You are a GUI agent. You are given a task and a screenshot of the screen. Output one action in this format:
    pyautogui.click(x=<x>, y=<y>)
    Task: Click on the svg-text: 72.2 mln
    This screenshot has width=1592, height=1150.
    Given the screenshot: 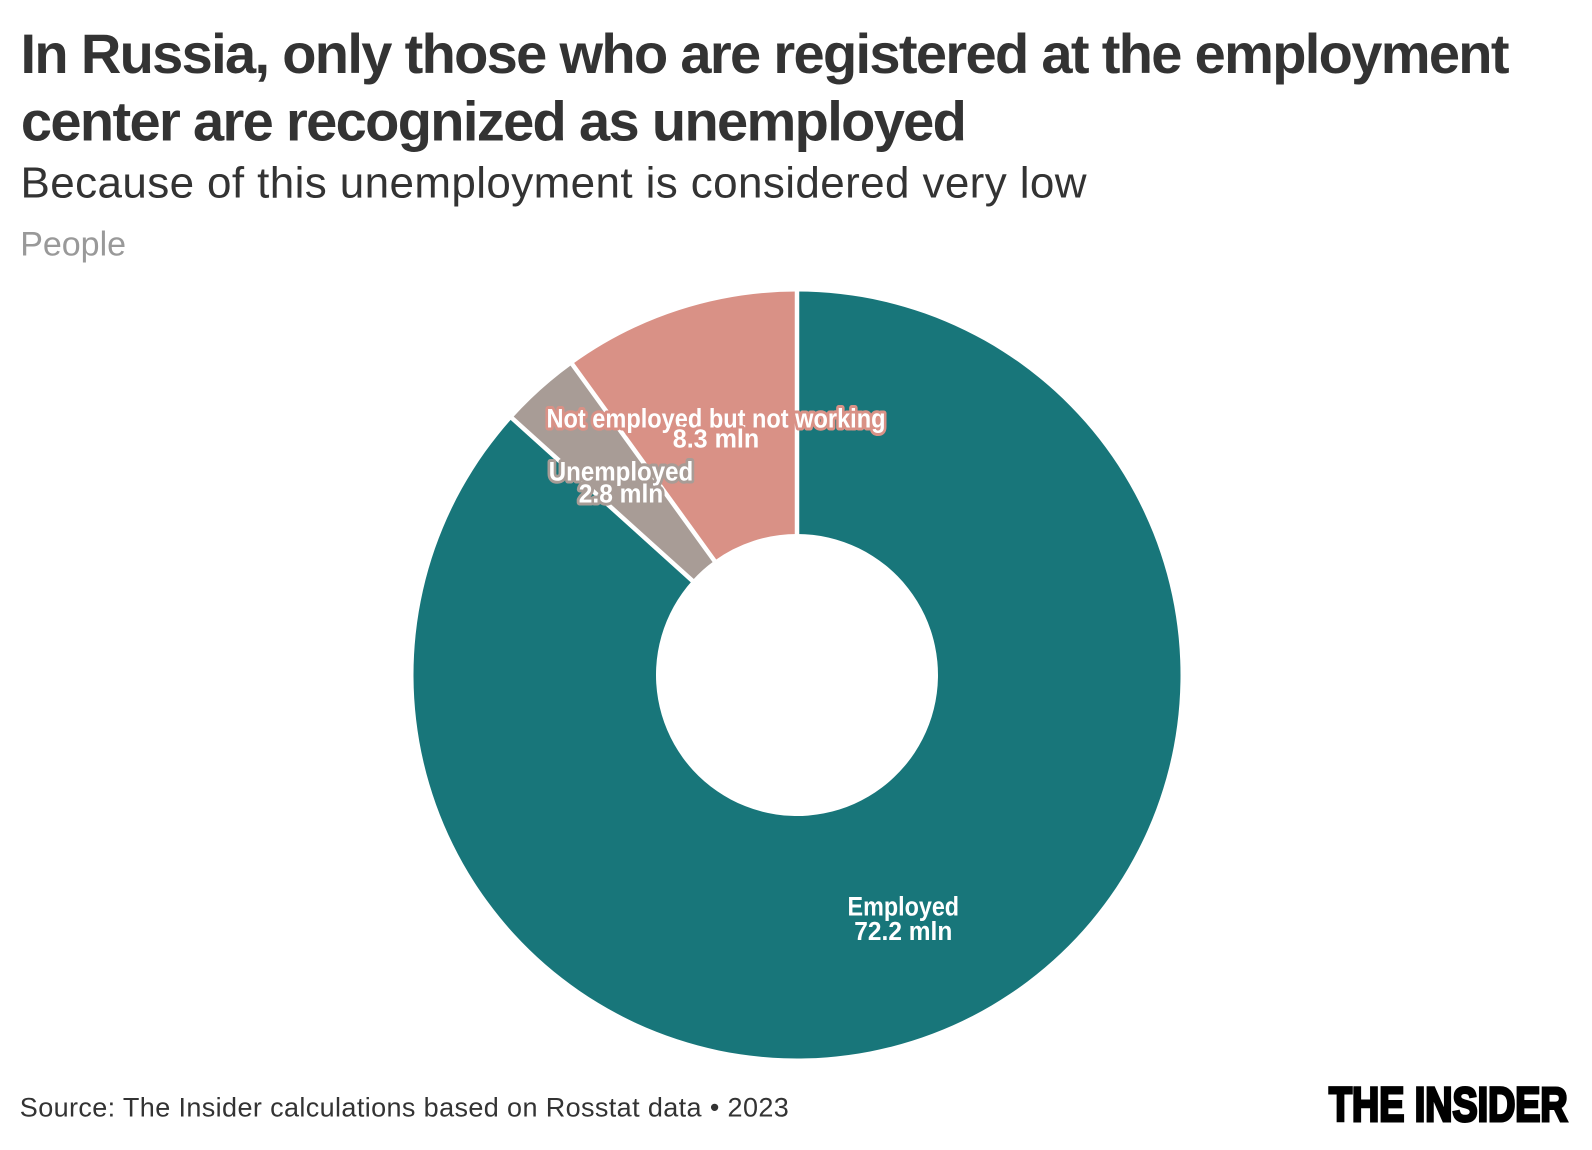 What is the action you would take?
    pyautogui.click(x=903, y=932)
    